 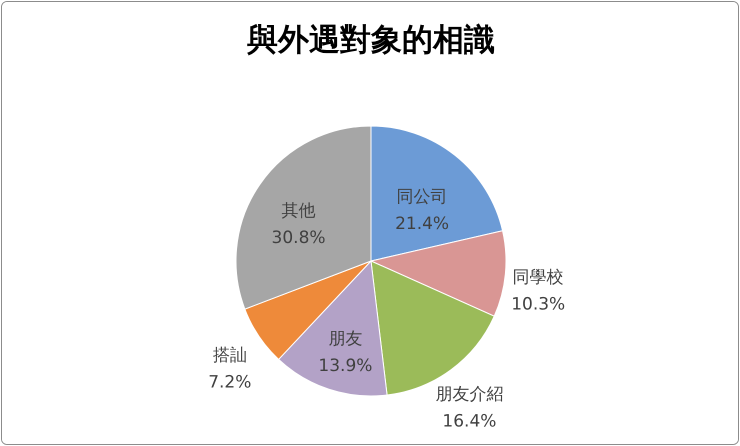 What do you see at coordinates (345, 366) in the screenshot?
I see `data-label: 13.9%` at bounding box center [345, 366].